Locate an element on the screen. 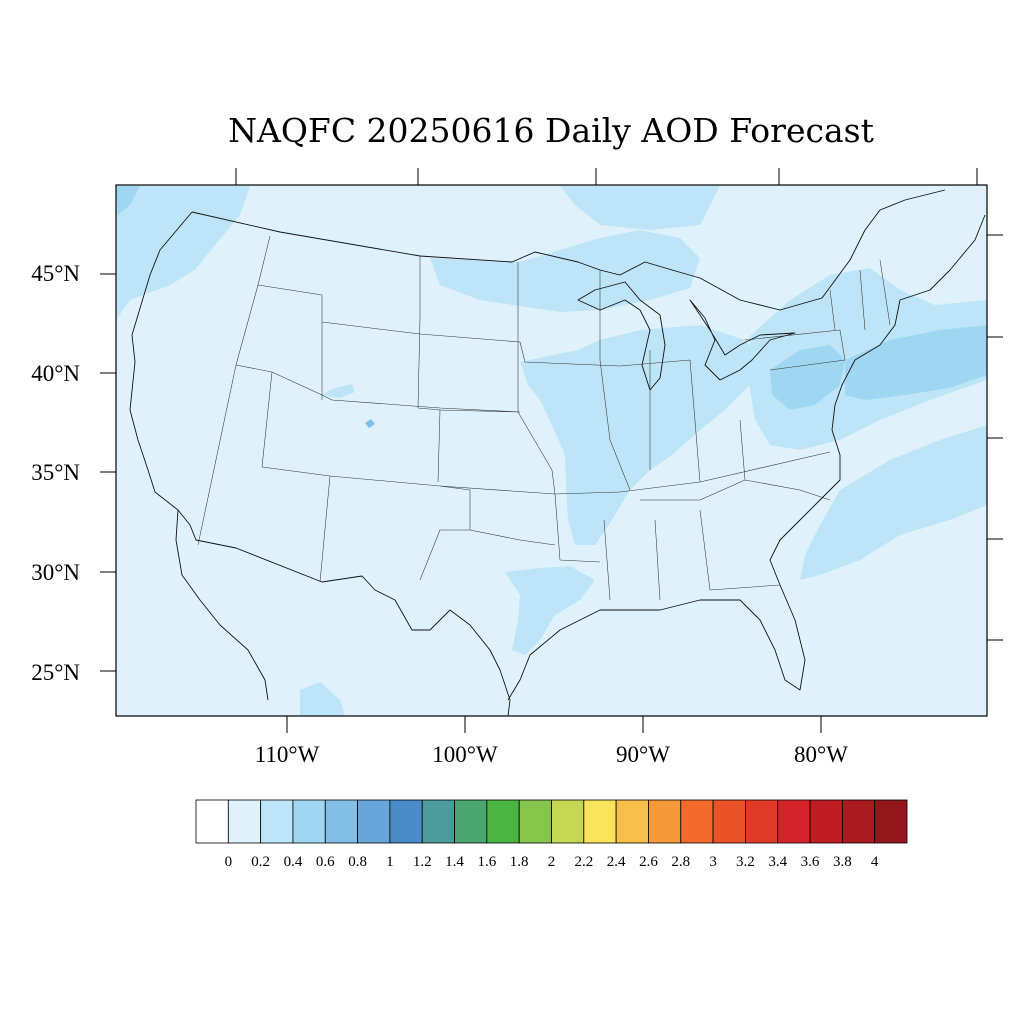 Image resolution: width=1024 pixels, height=1024 pixels. colorbar-label-14: 2.8 is located at coordinates (680, 862).